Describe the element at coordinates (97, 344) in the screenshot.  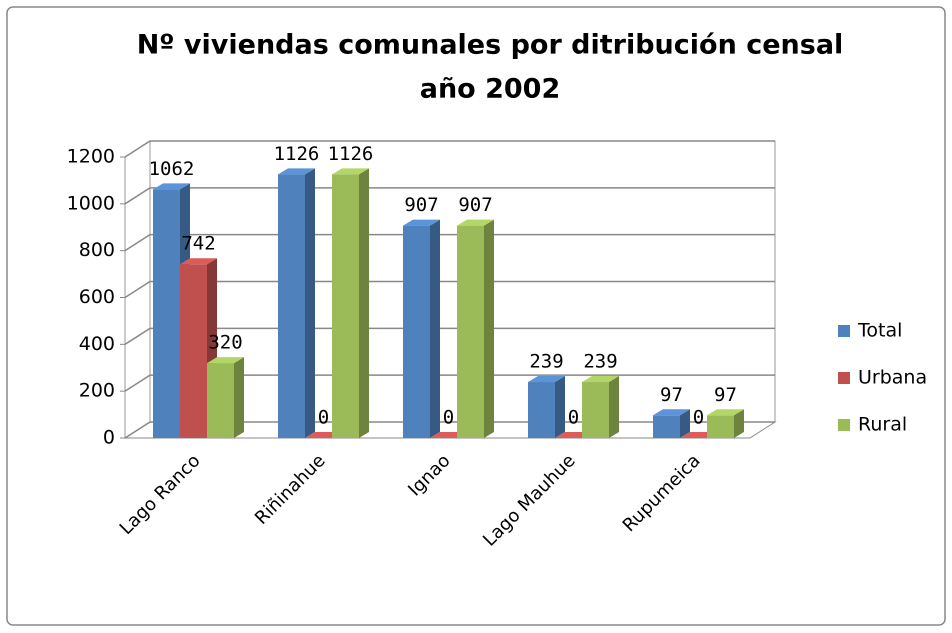
I see `y-tick-label: 400` at that location.